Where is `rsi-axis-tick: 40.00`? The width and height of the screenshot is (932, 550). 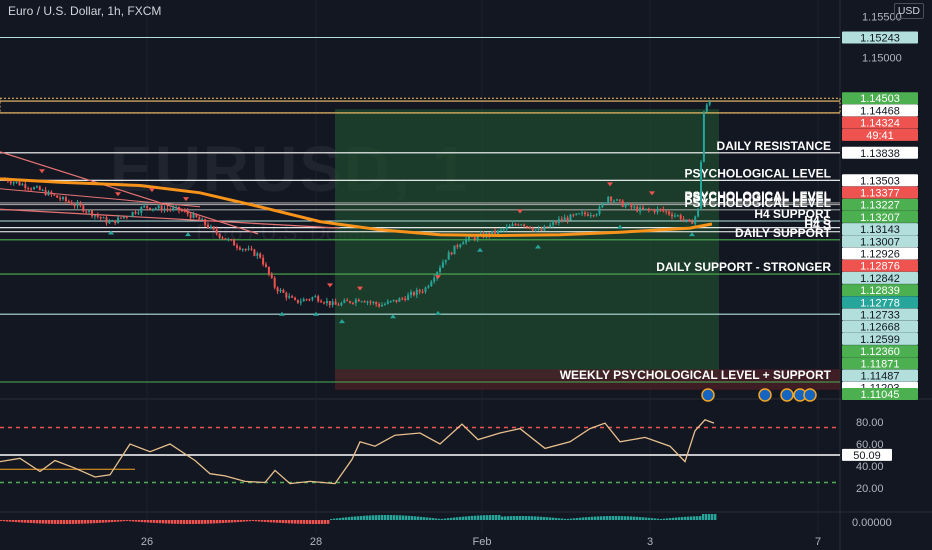
rsi-axis-tick: 40.00 is located at coordinates (870, 467).